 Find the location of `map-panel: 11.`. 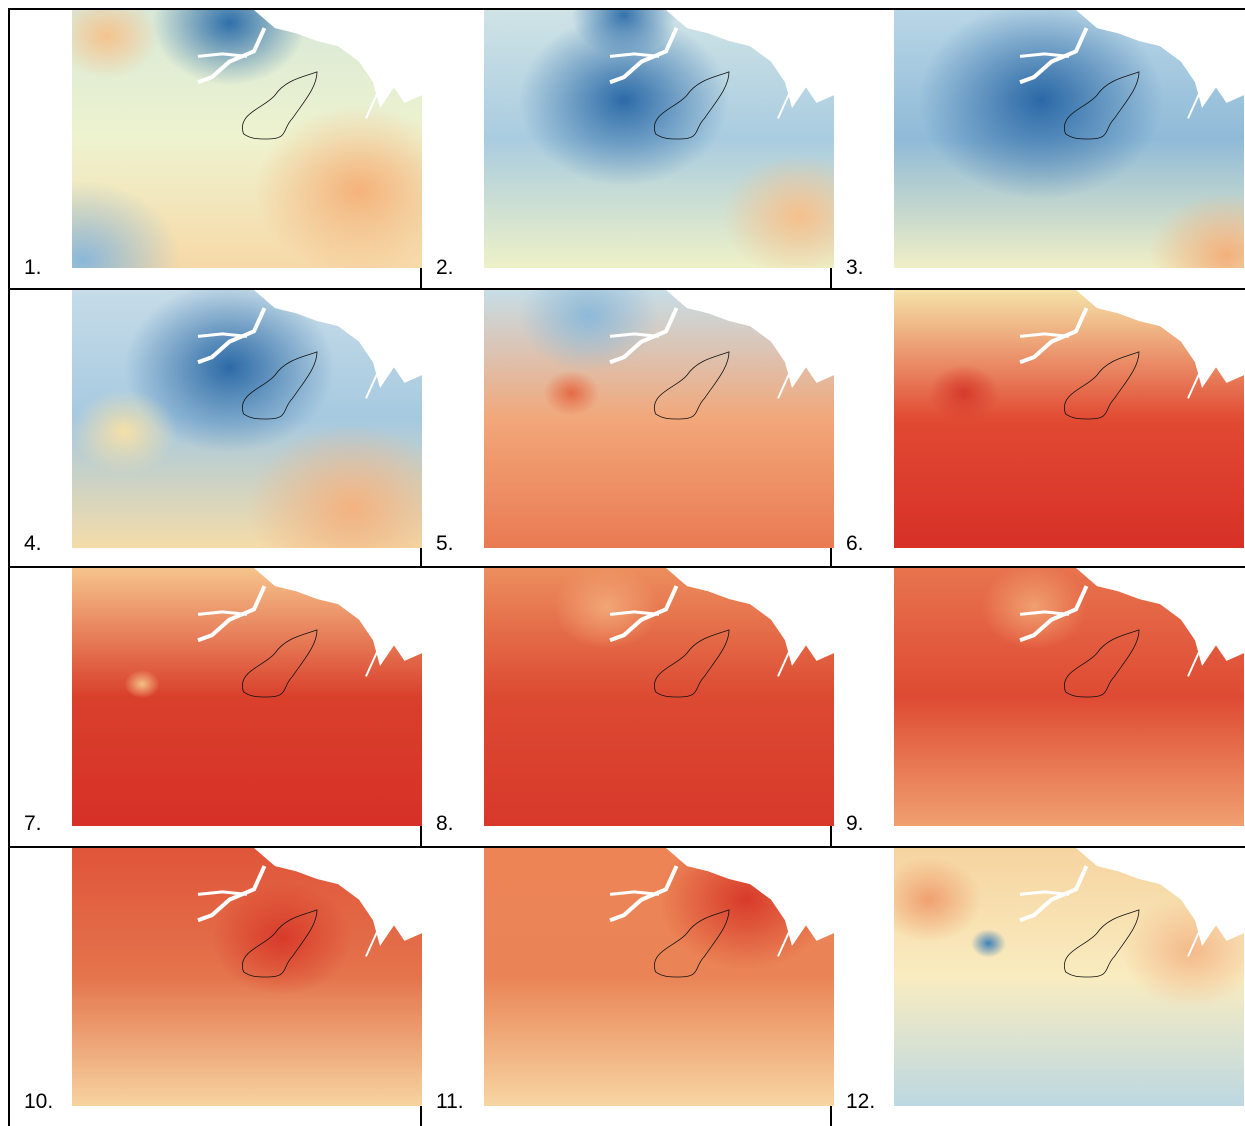

map-panel: 11. is located at coordinates (628, 987).